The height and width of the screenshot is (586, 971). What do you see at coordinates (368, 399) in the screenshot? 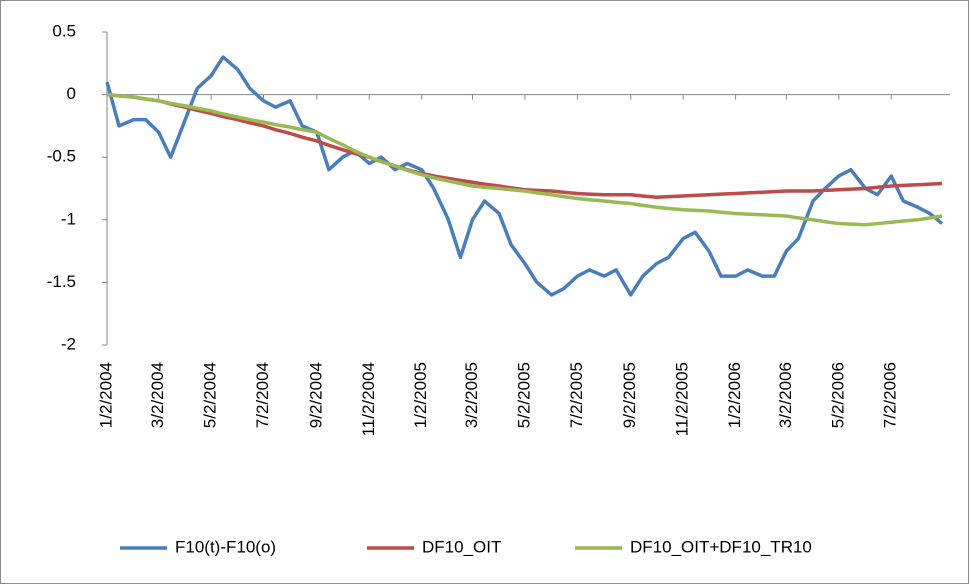
I see `x-tick-label: 11/2/2004` at bounding box center [368, 399].